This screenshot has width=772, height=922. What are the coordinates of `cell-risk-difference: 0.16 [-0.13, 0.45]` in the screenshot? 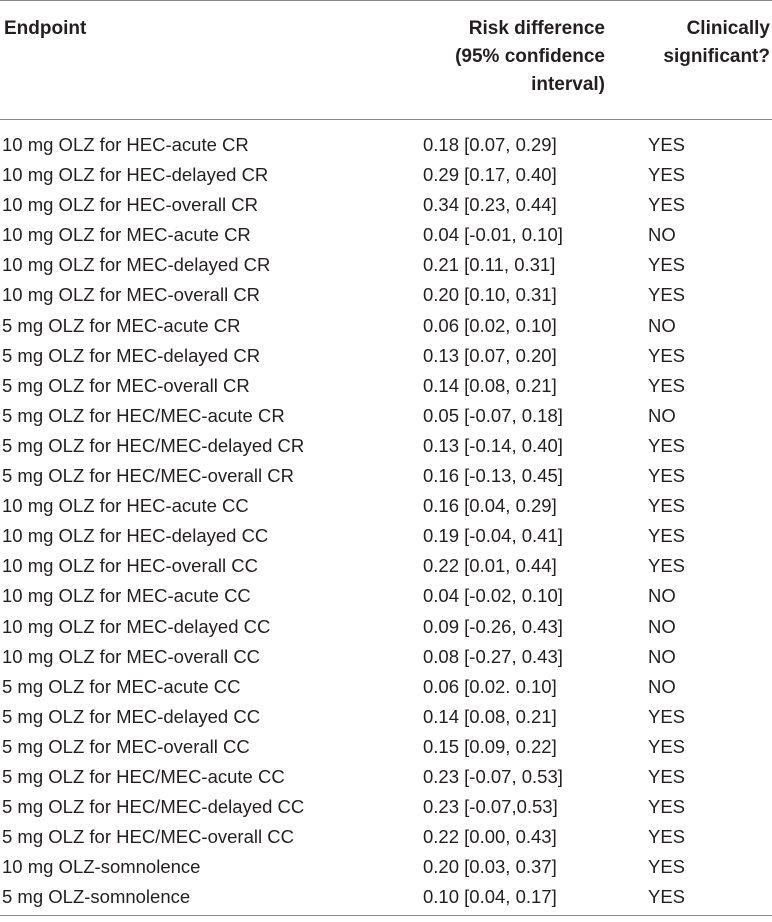 It's located at (493, 476).